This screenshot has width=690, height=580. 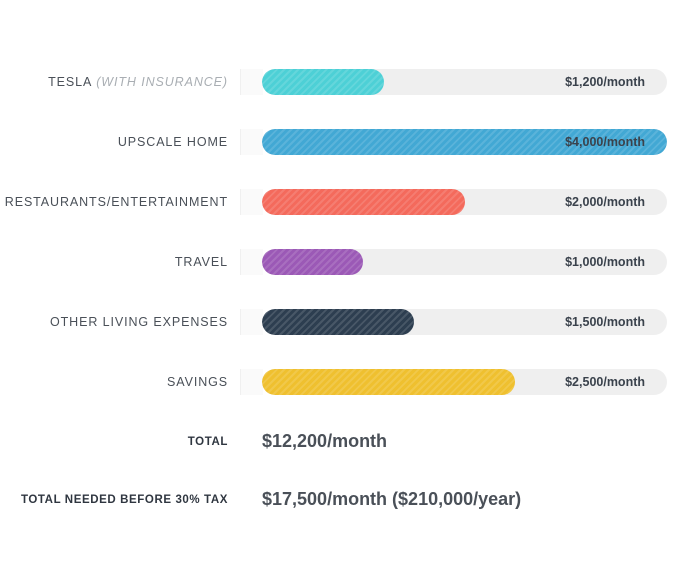 What do you see at coordinates (392, 499) in the screenshot?
I see `pretax-total-value: $17,500/month ($210,000/year)` at bounding box center [392, 499].